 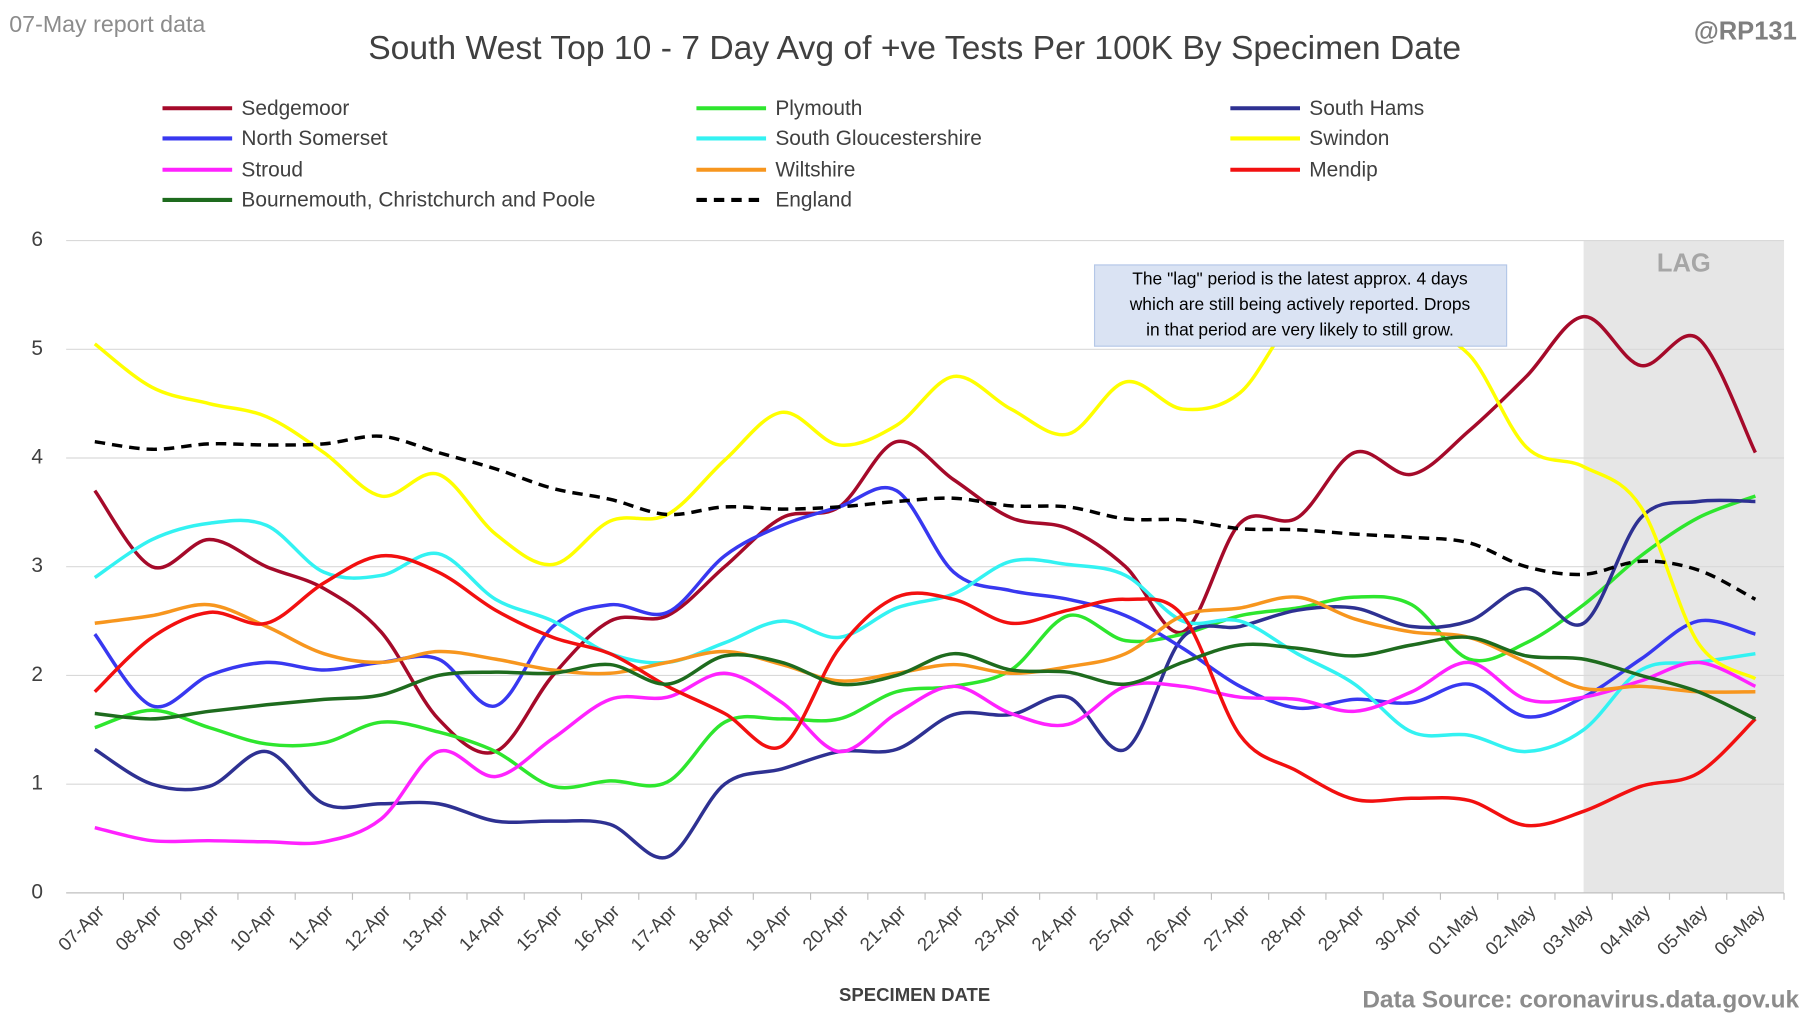 I want to click on lag-label: LAG, so click(x=1684, y=264).